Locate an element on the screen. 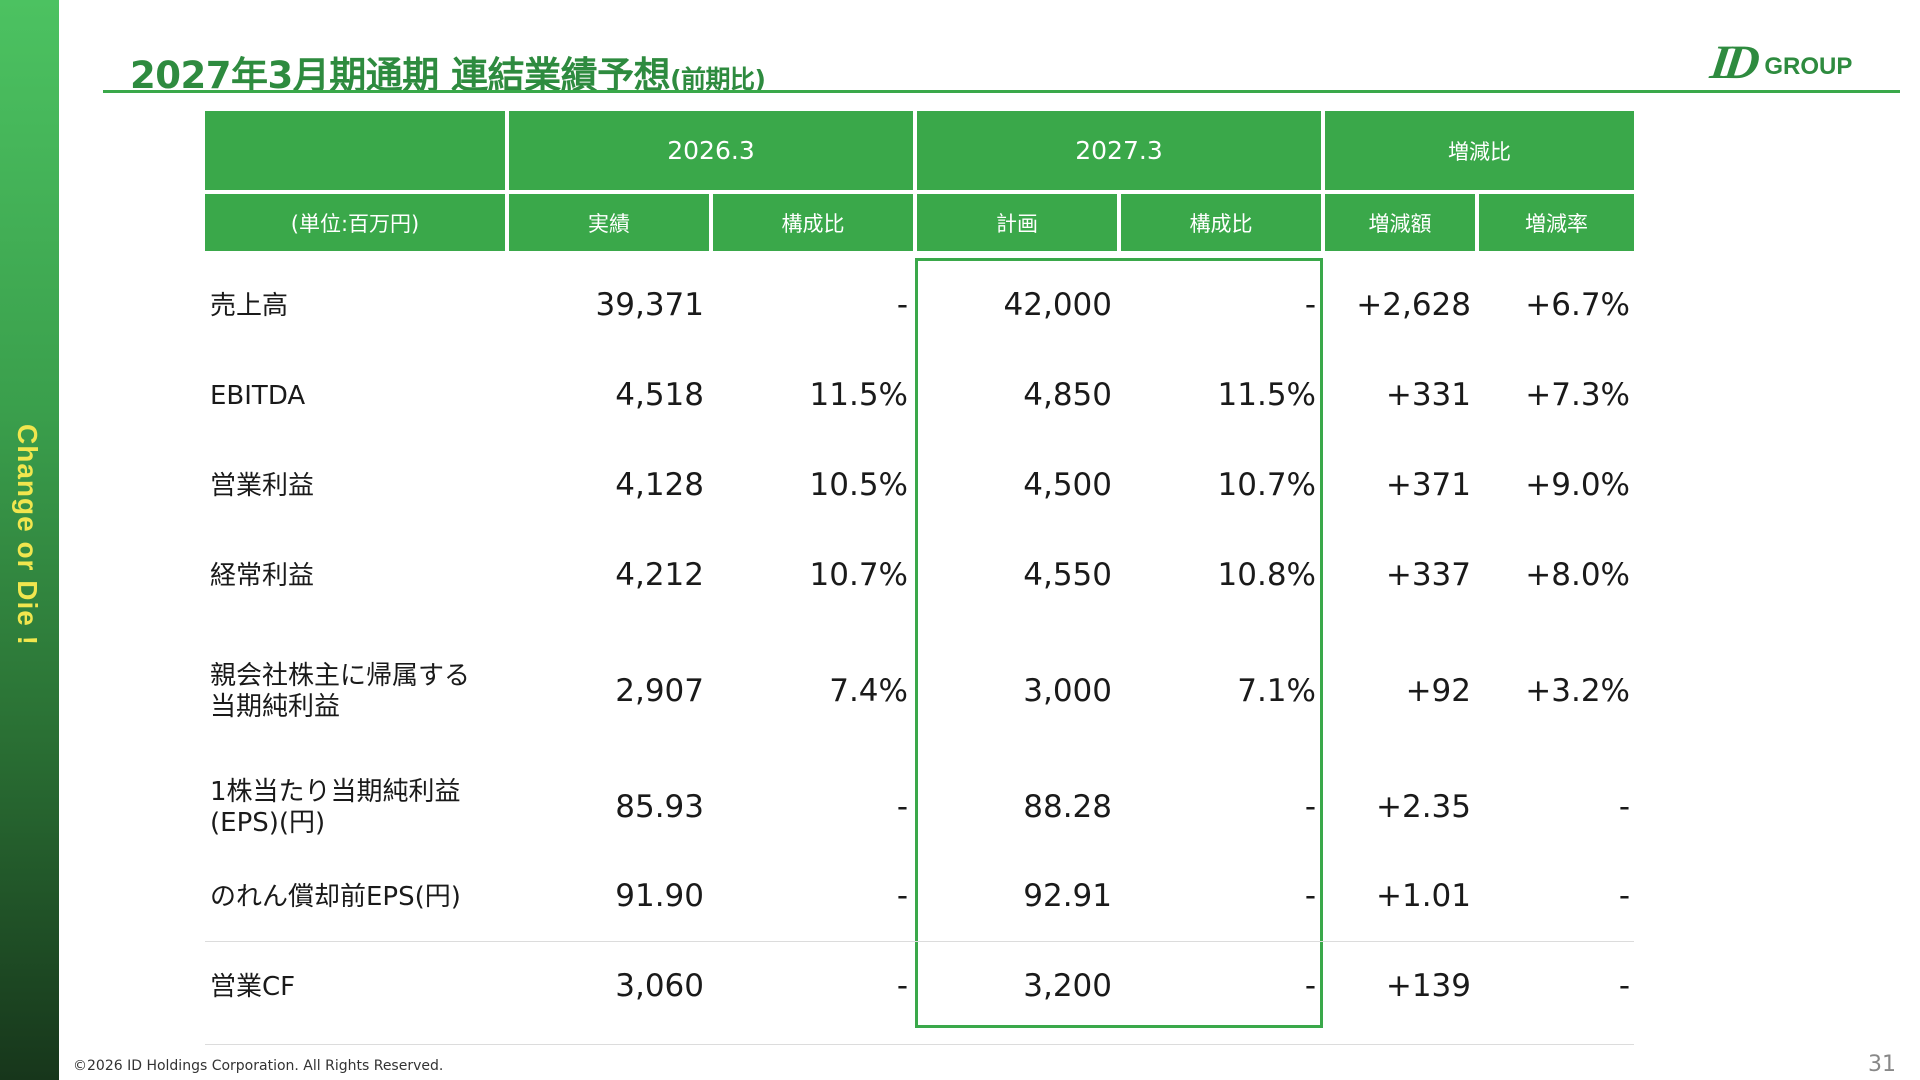 This screenshot has width=1920, height=1080. page-number: 31 is located at coordinates (1882, 1064).